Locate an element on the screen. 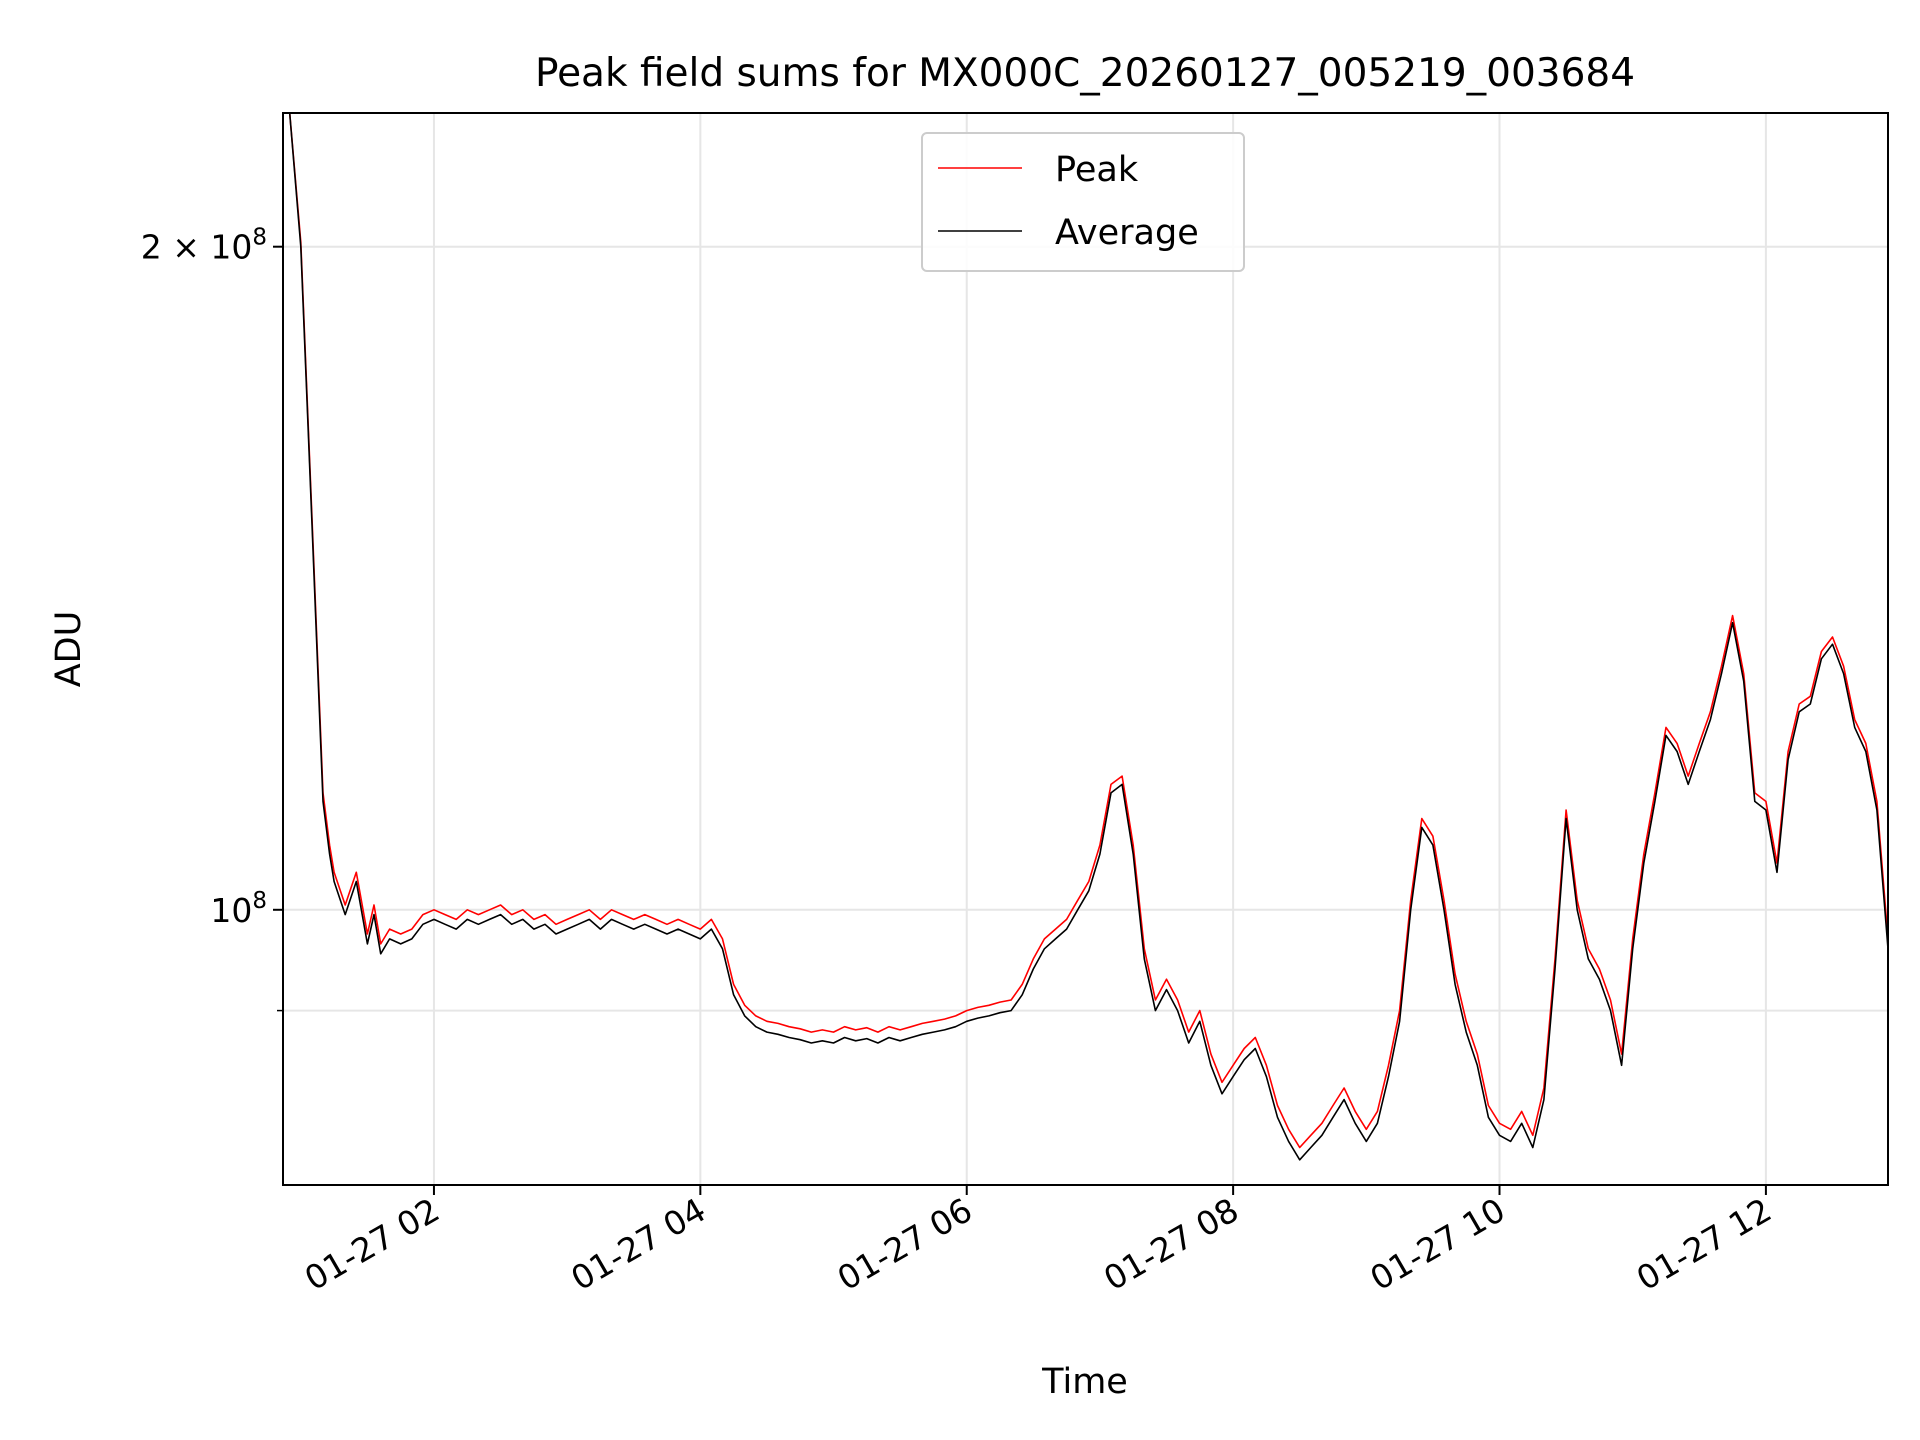 This screenshot has height=1440, width=1920. x-tick-label: 01-27 12 is located at coordinates (1704, 1244).